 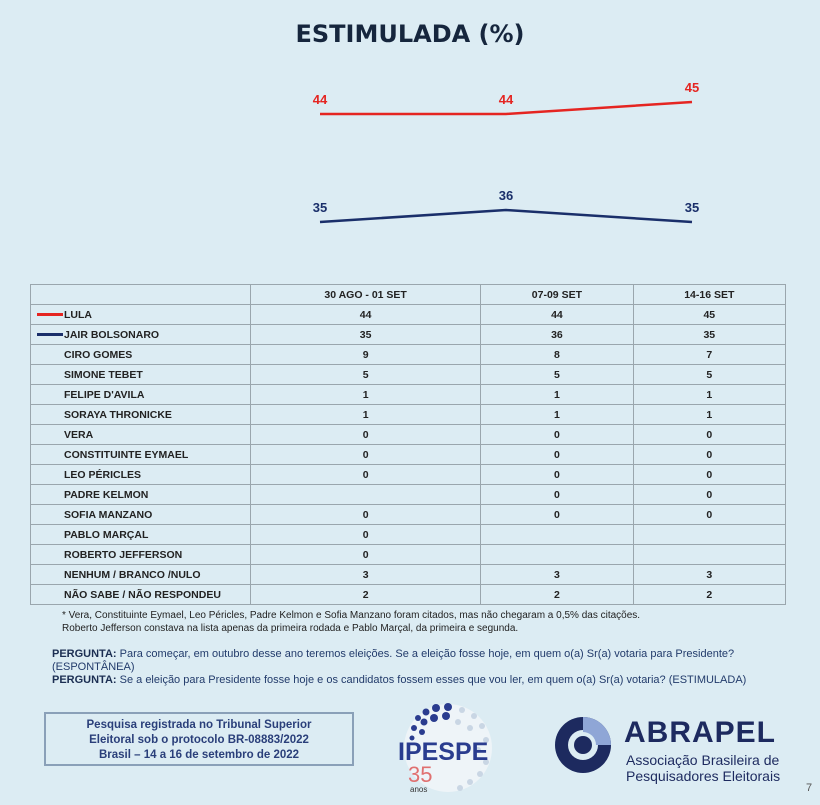 I want to click on candidate-name: SORAYA THRONICKE, so click(x=118, y=414).